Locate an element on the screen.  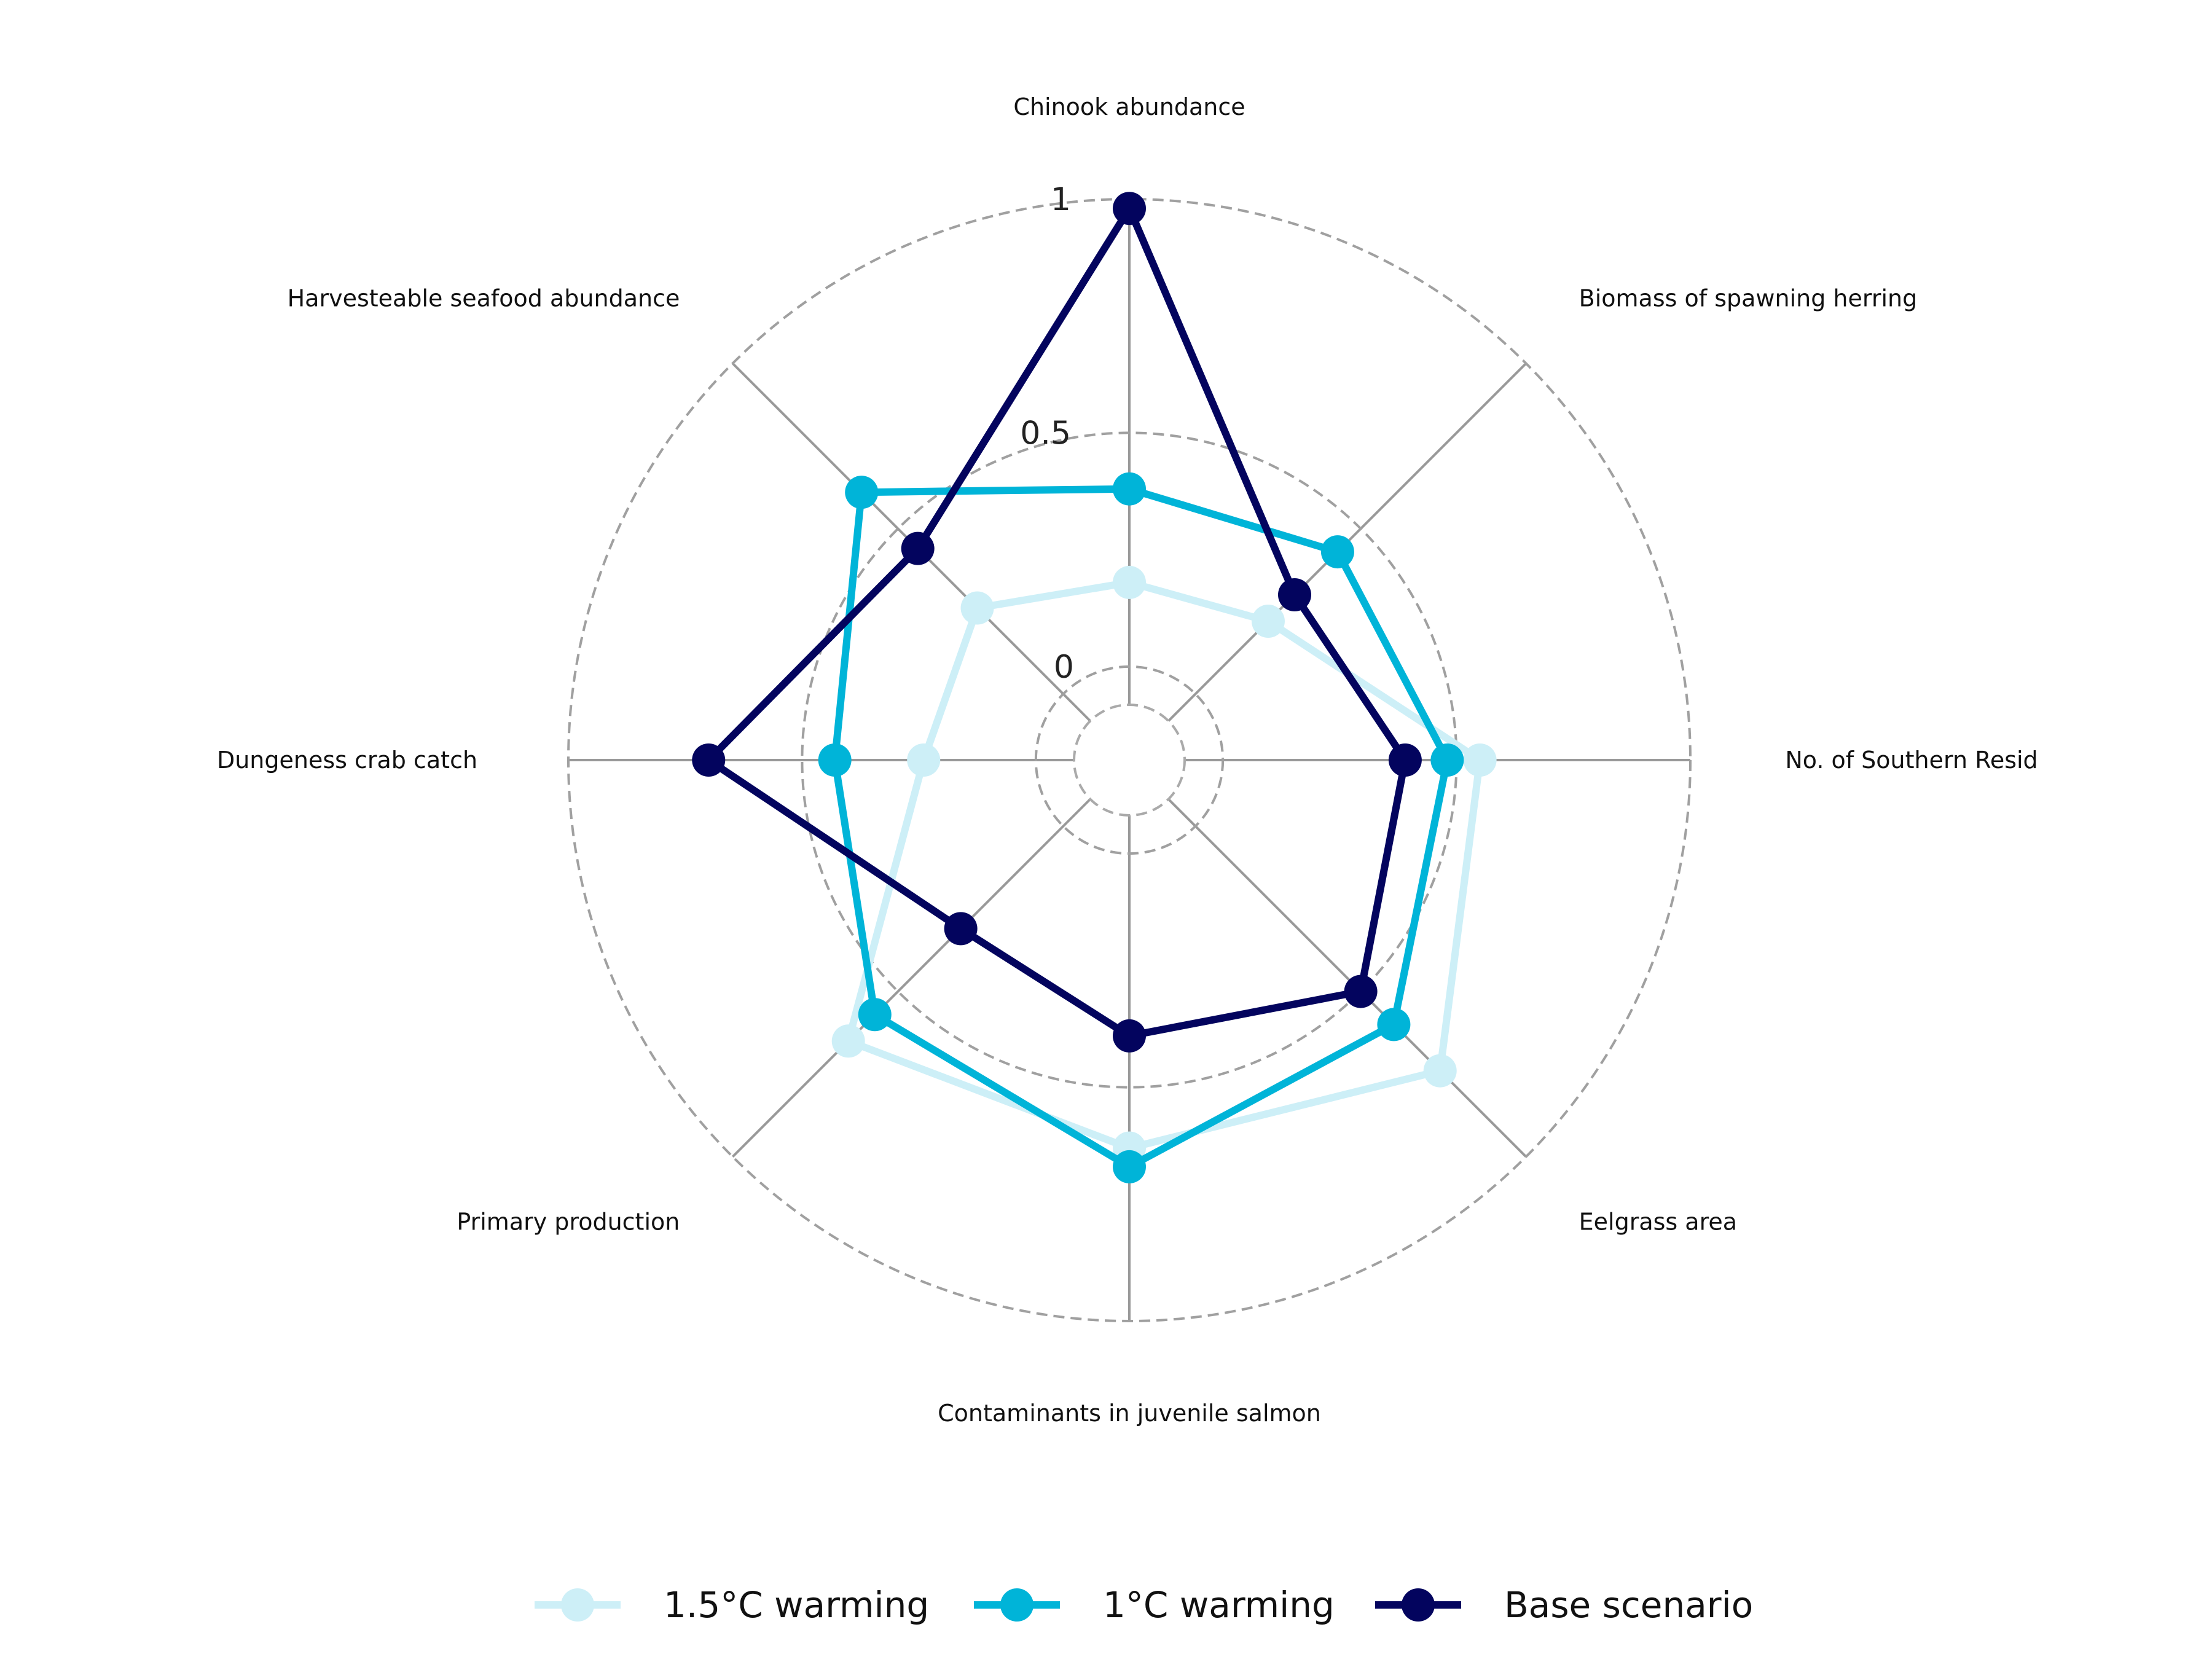
tick-label-1: 0.5 is located at coordinates (1045, 433).